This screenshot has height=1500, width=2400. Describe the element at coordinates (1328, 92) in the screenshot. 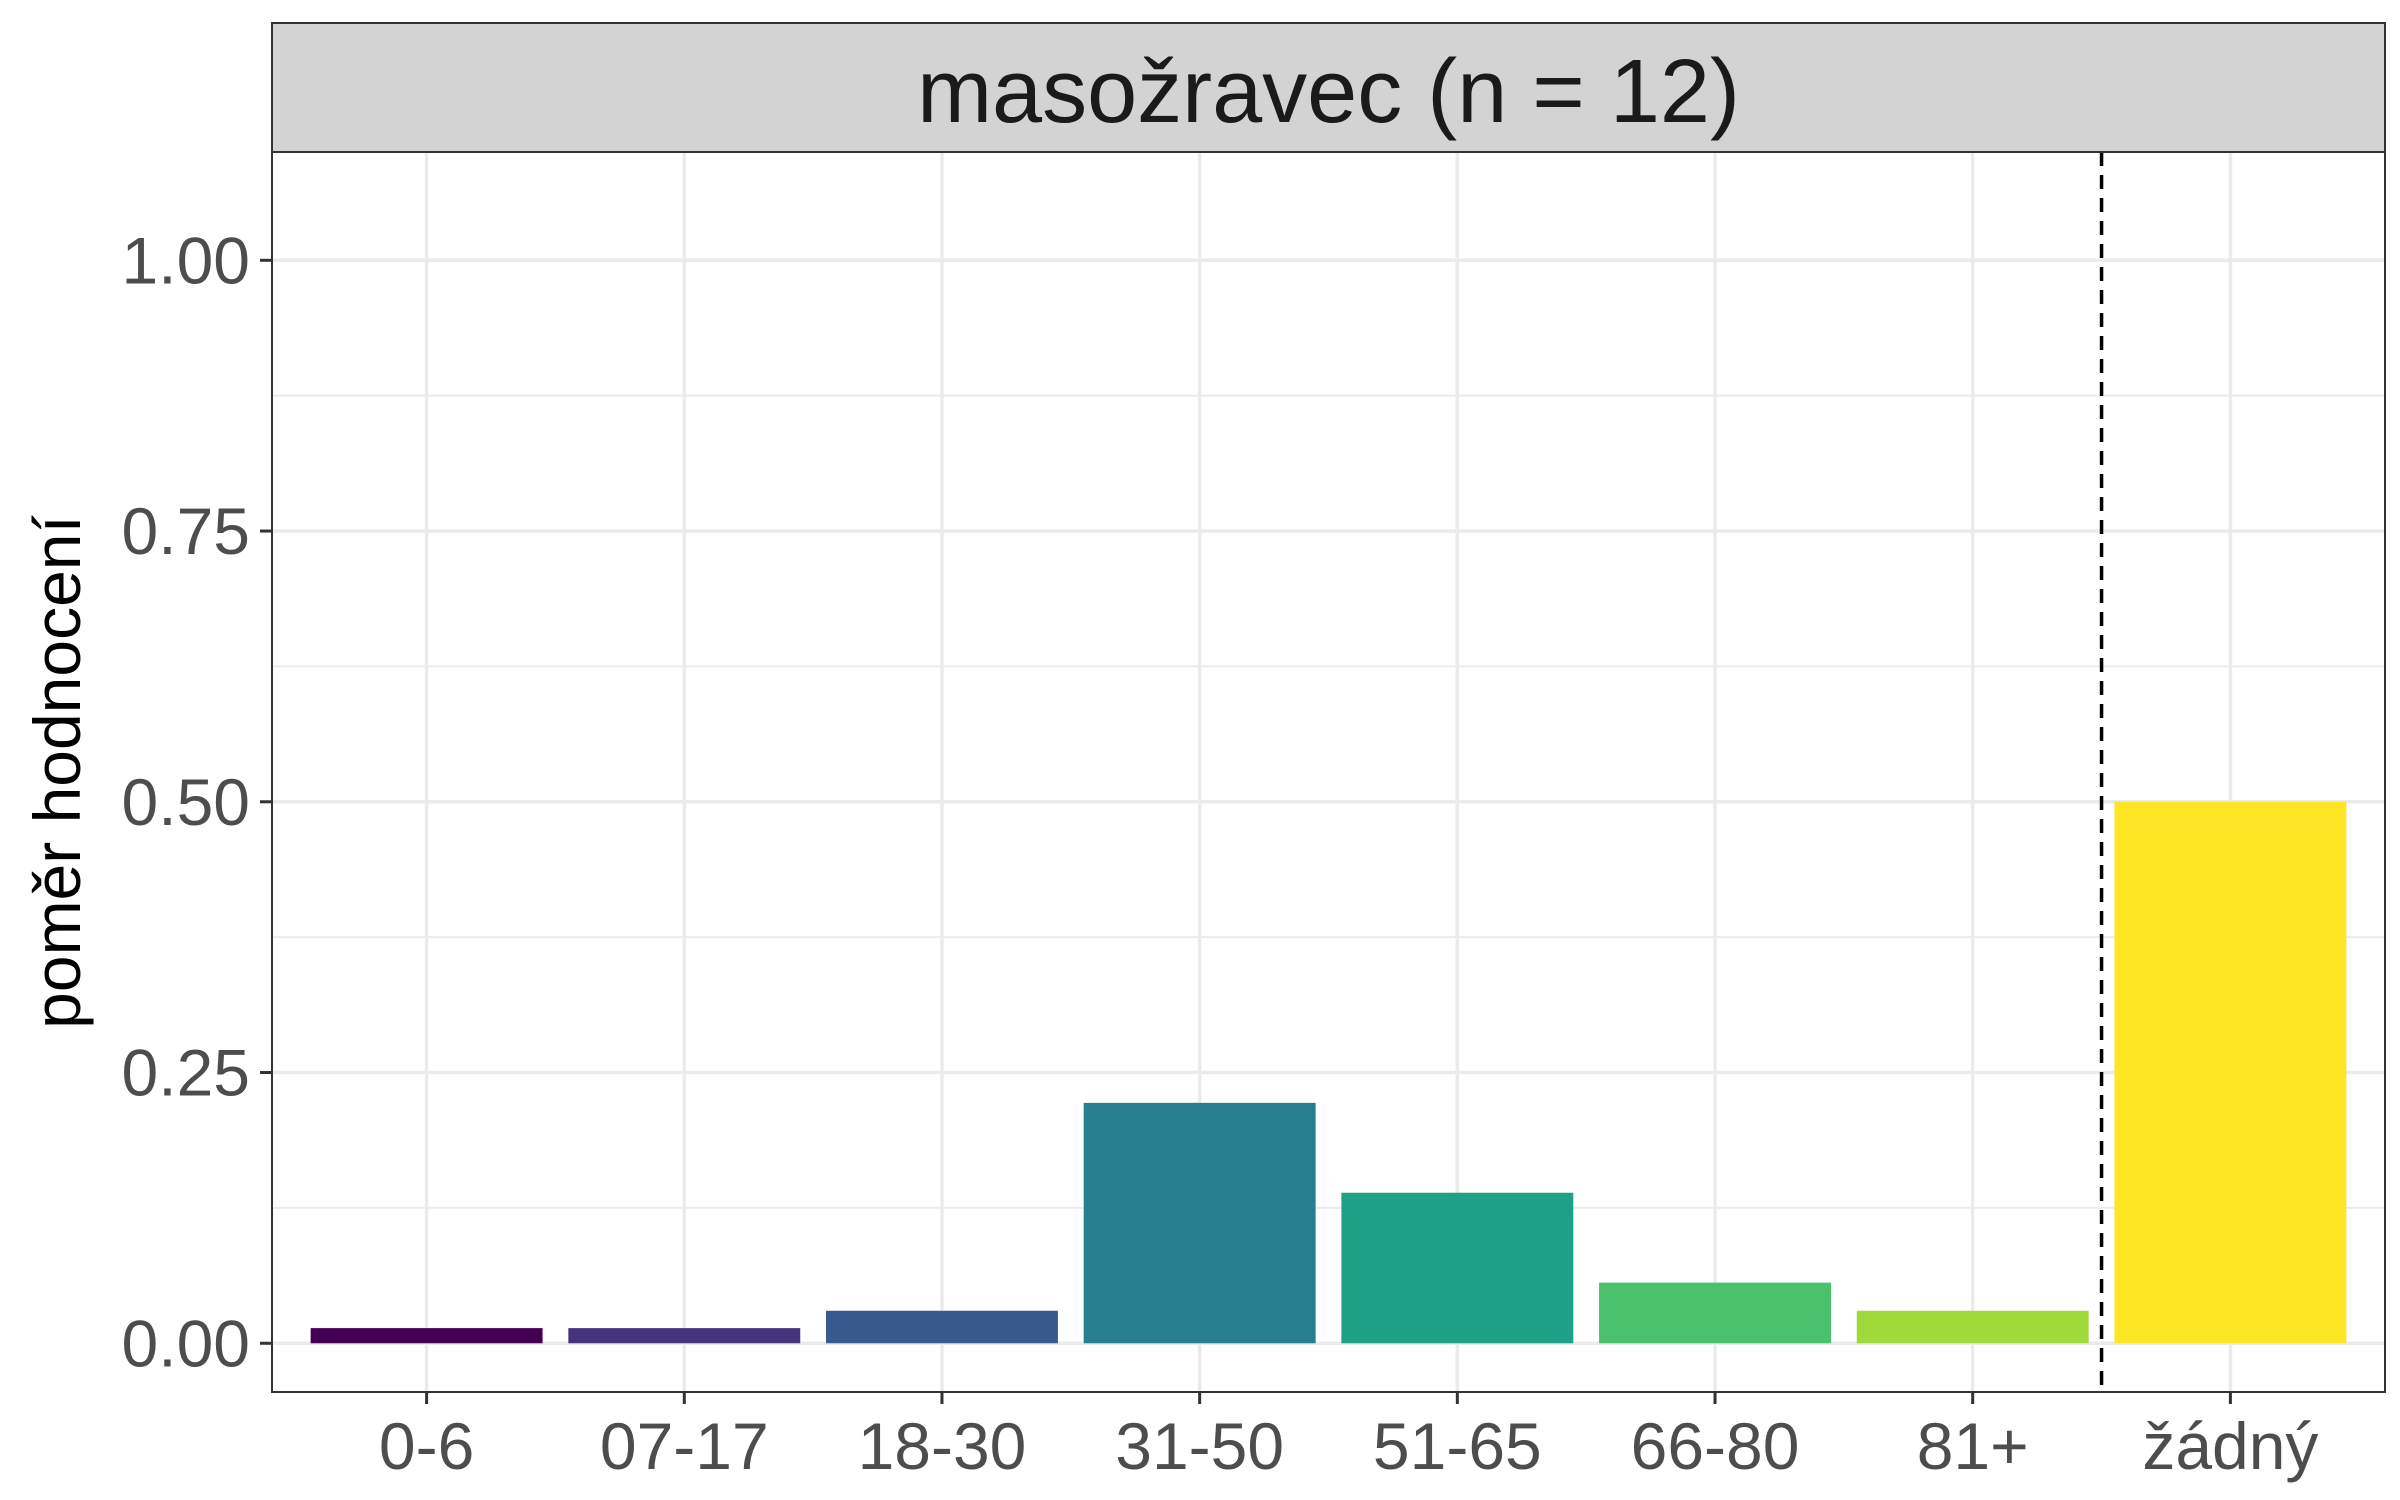

I see `facet-title: masožravec (n = 12)` at that location.